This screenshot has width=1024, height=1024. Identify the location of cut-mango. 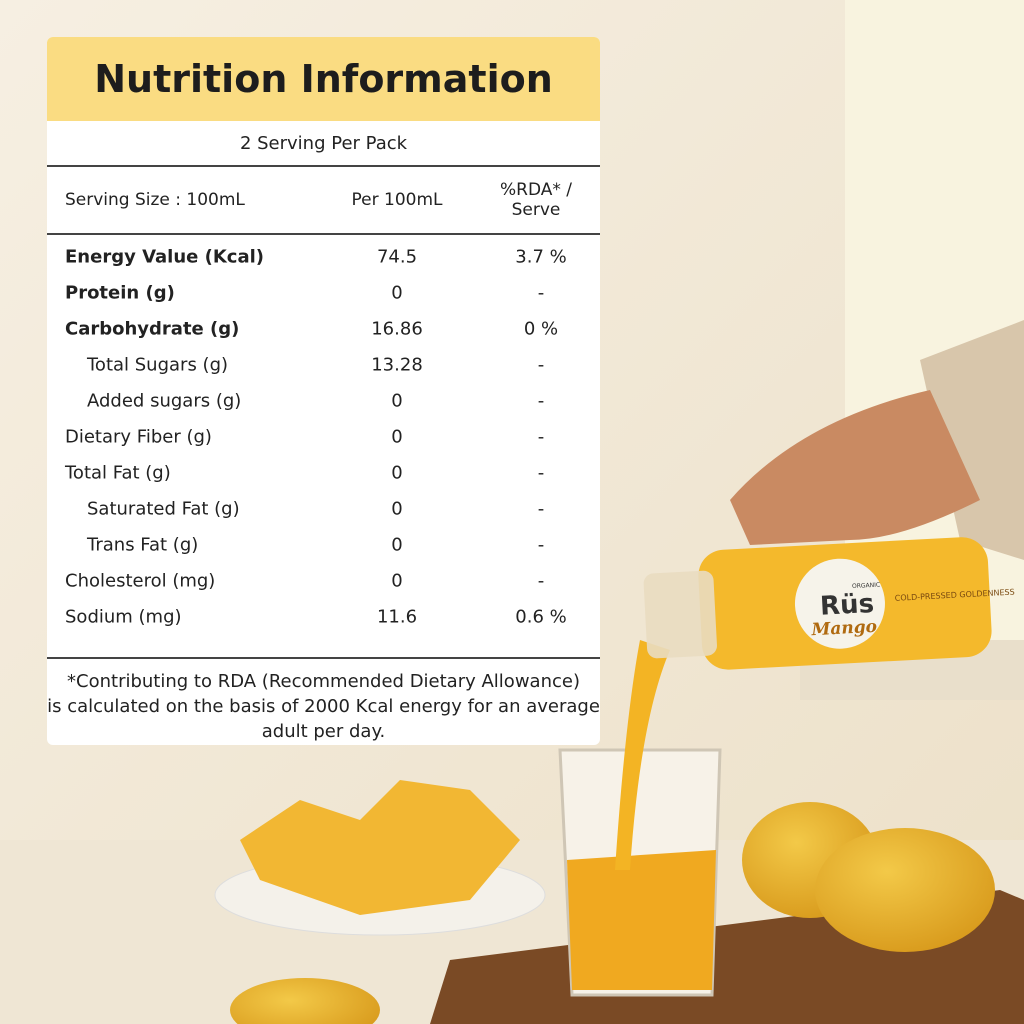
(380, 847).